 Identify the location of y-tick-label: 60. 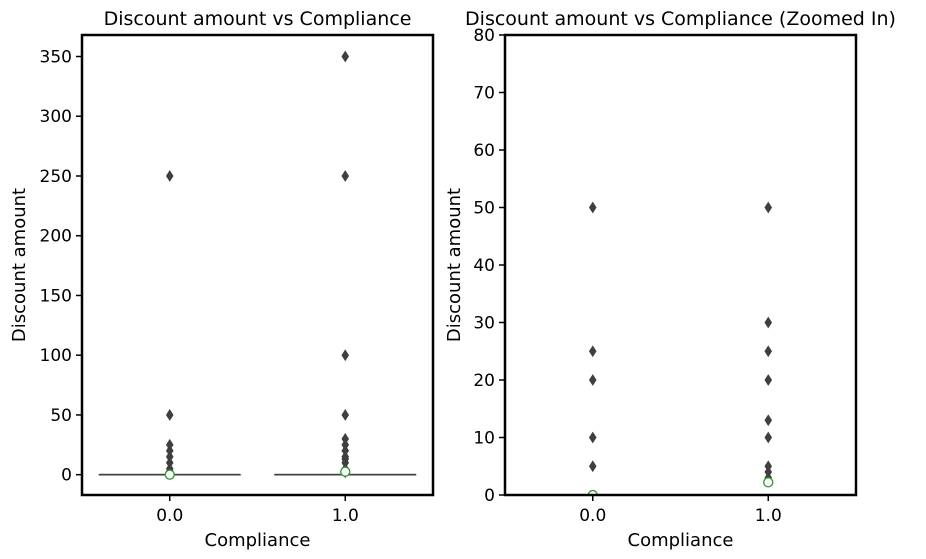
(484, 151).